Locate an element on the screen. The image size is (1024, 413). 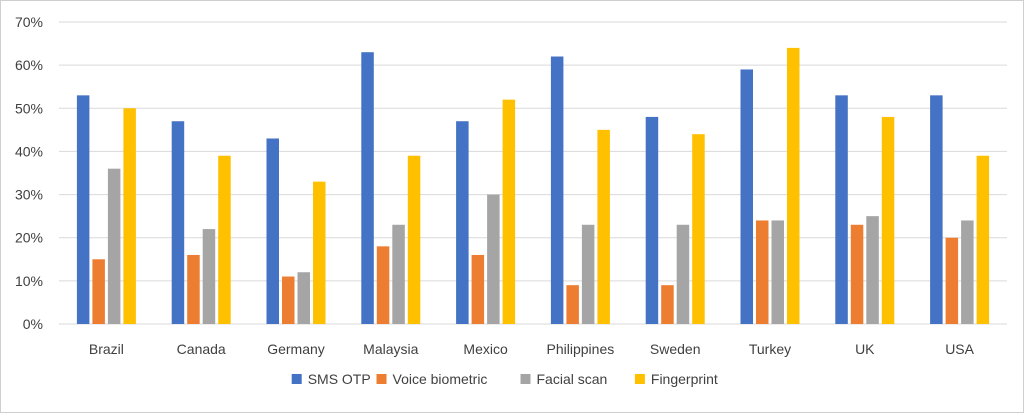
legend-label: Facial scan is located at coordinates (572, 379).